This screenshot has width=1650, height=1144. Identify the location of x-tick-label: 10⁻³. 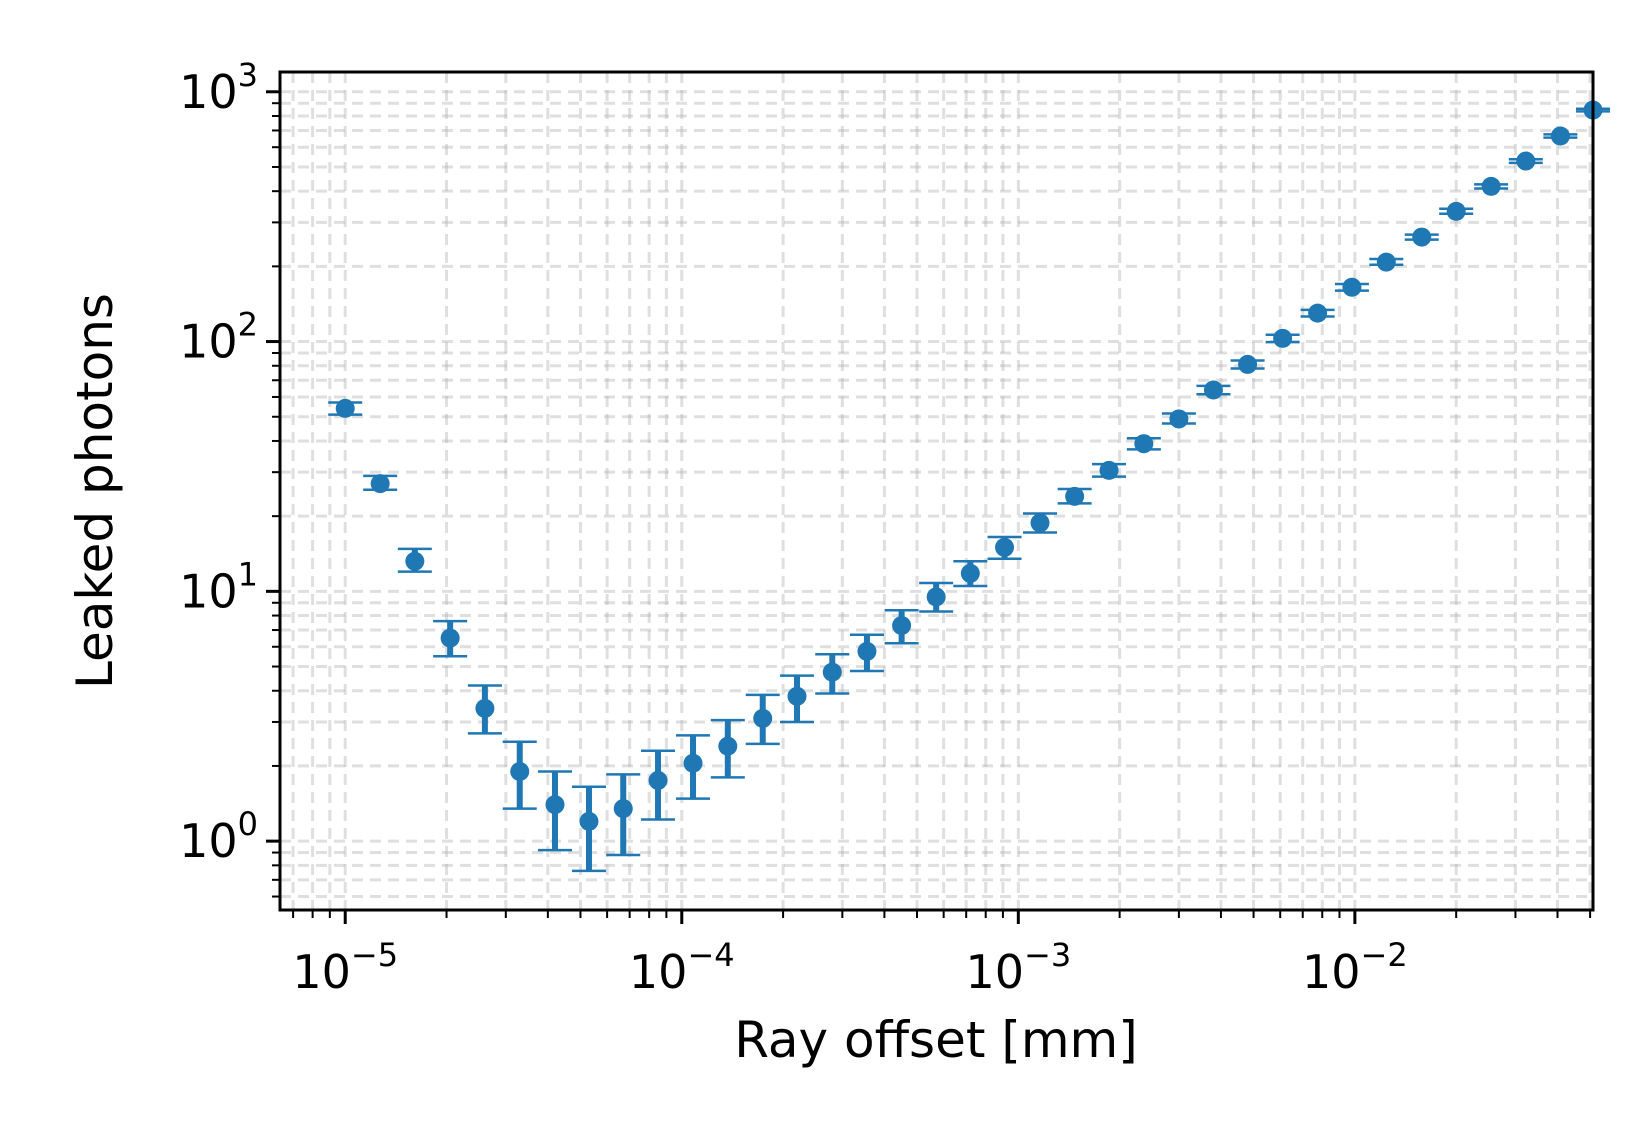
(1018, 967).